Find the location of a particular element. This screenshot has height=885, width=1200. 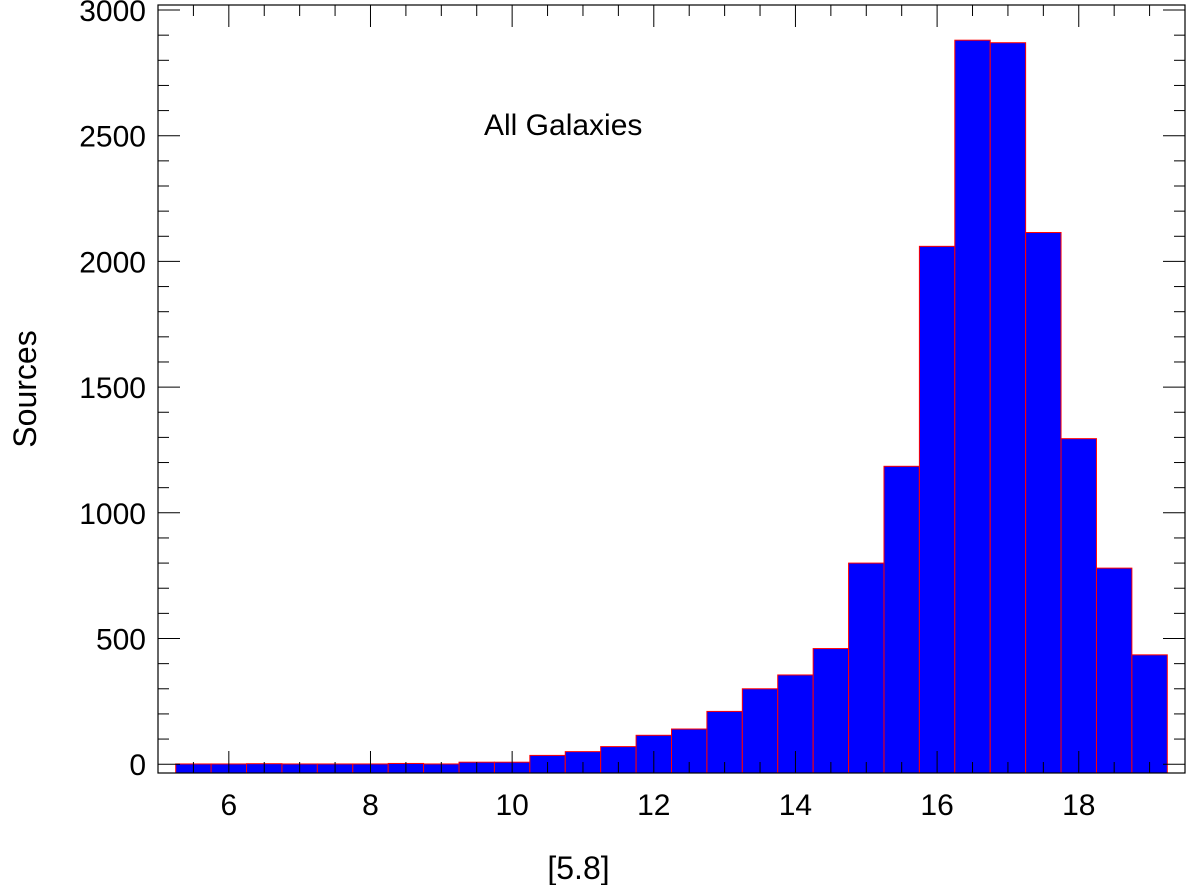

y-tick-label: 0 is located at coordinates (137, 765).